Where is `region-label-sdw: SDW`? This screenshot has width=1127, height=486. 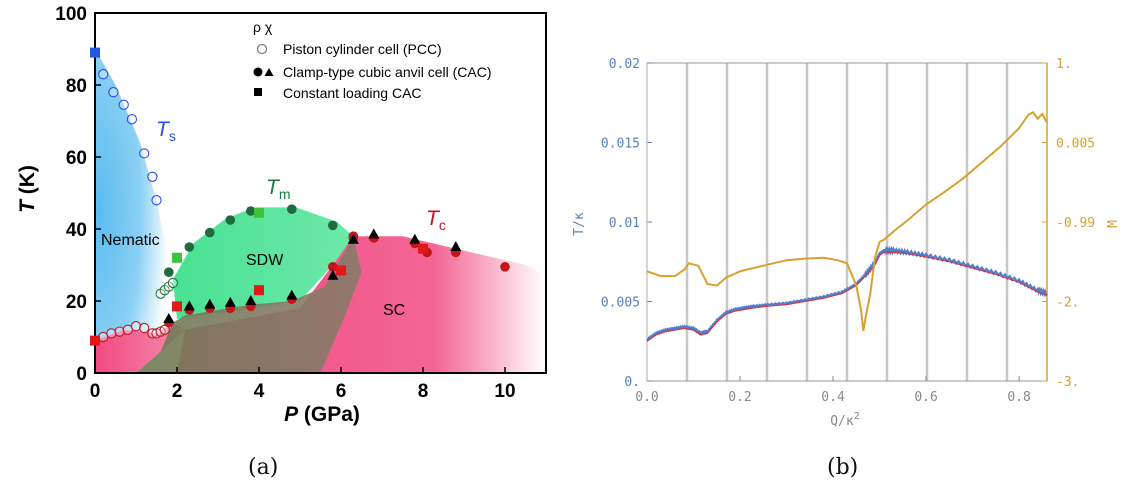 region-label-sdw: SDW is located at coordinates (265, 260).